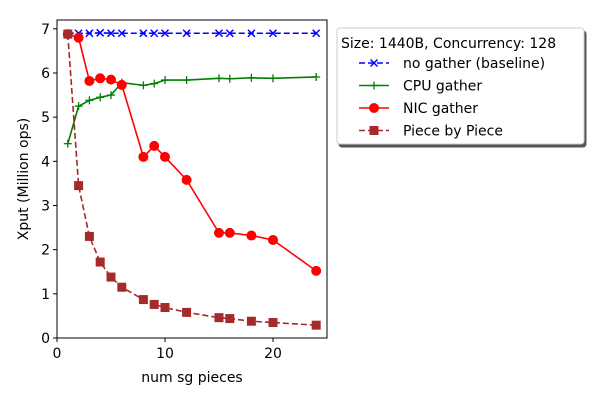  Describe the element at coordinates (45, 295) in the screenshot. I see `y-tick-label-1: 1` at that location.